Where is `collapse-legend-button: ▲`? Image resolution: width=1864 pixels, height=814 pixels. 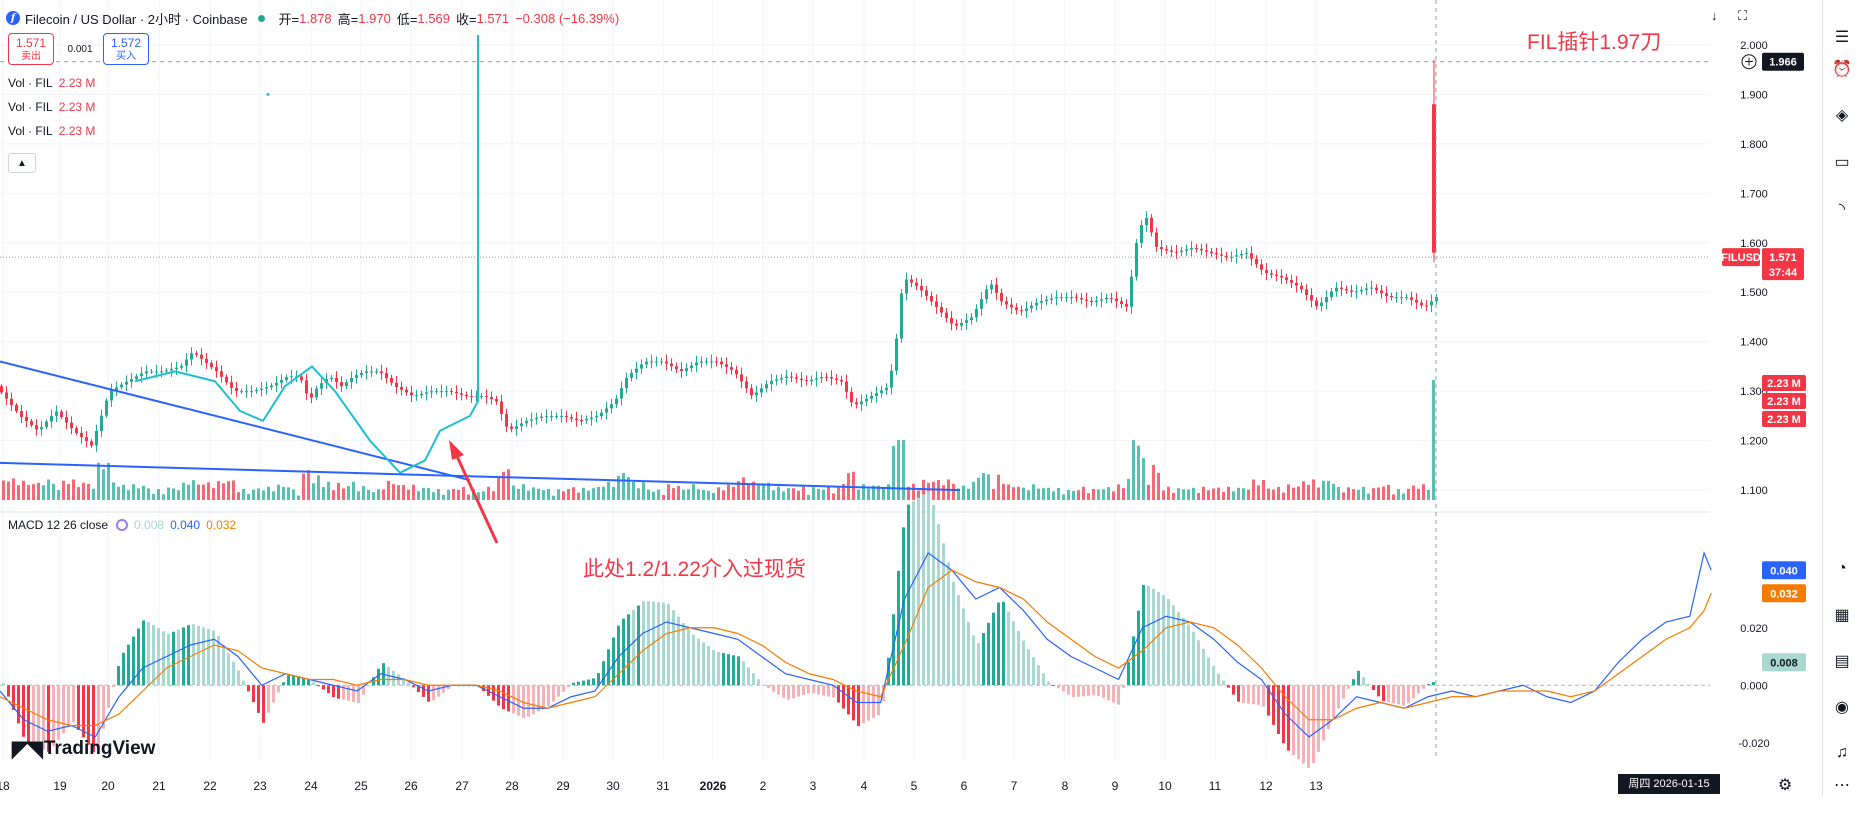
collapse-legend-button: ▲ is located at coordinates (22, 163).